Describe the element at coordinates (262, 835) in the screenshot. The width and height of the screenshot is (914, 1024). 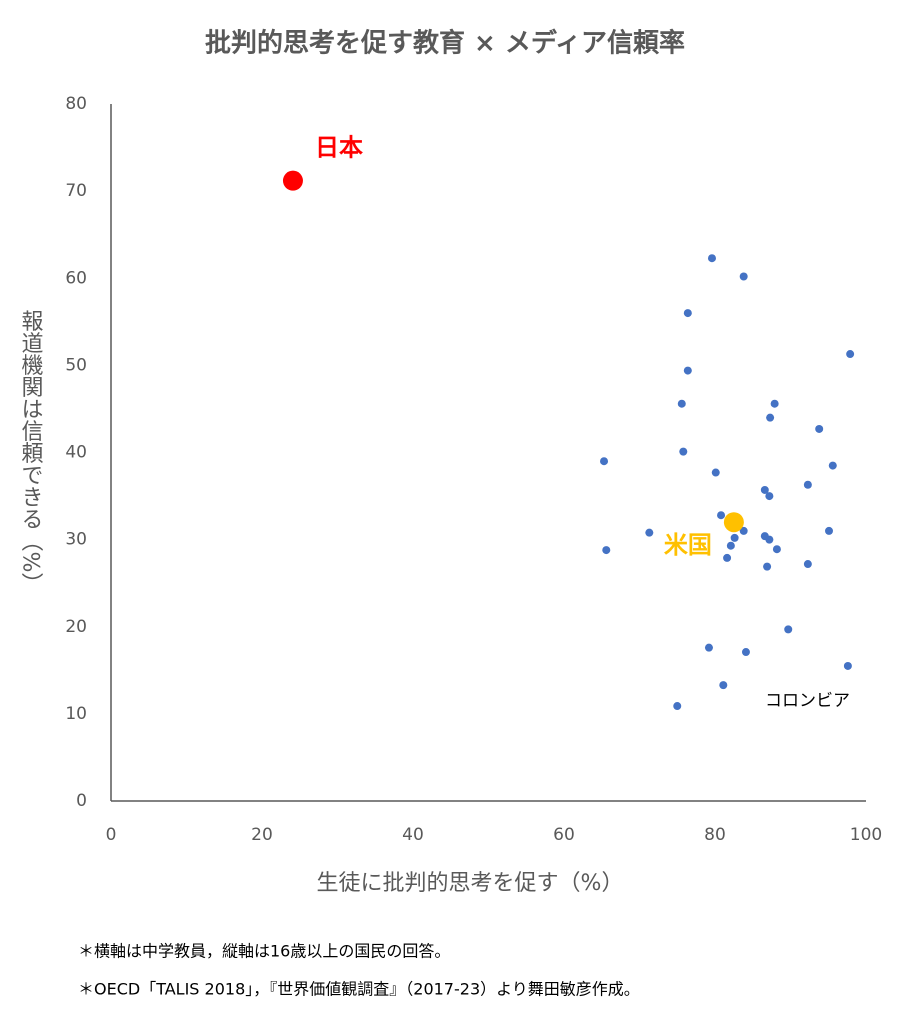
I see `x-tick-label: 20` at that location.